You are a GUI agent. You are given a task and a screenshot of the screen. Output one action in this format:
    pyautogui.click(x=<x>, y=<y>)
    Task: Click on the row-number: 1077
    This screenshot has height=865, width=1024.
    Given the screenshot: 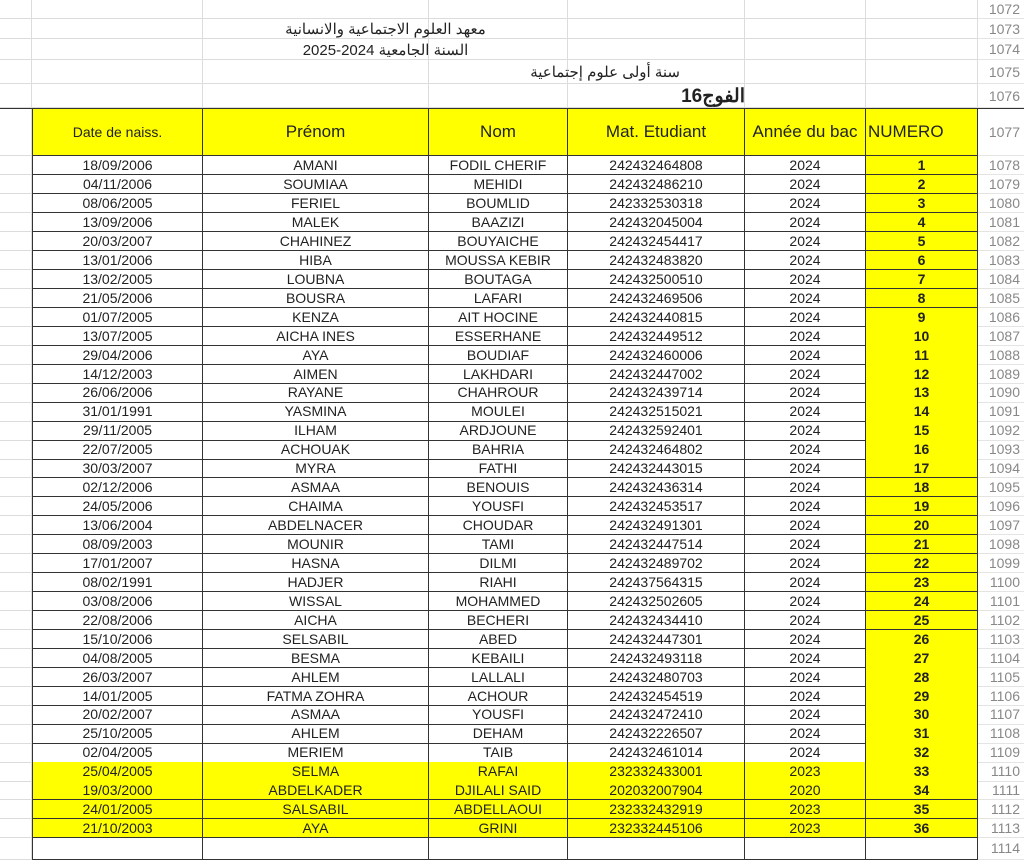 What is the action you would take?
    pyautogui.click(x=1001, y=132)
    